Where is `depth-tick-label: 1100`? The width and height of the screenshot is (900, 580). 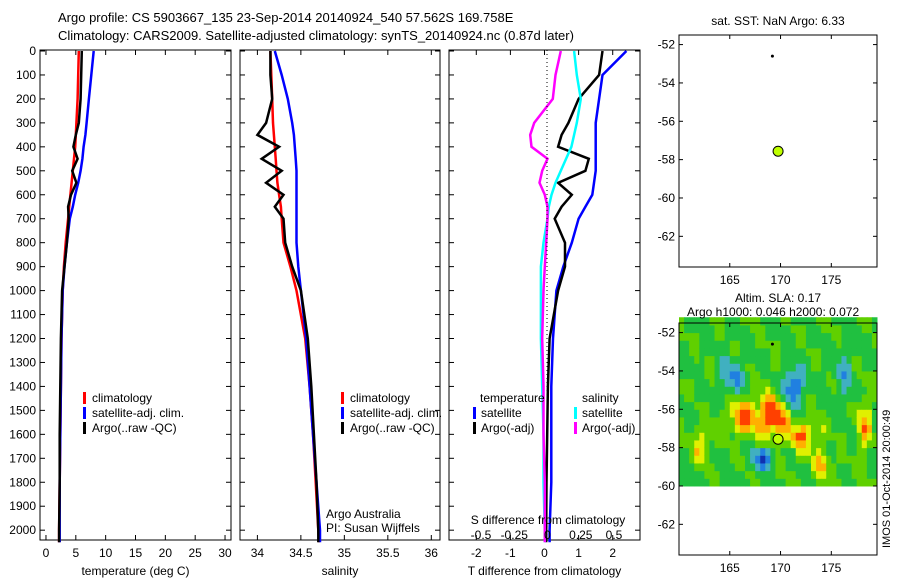 depth-tick-label: 1100 is located at coordinates (23, 315).